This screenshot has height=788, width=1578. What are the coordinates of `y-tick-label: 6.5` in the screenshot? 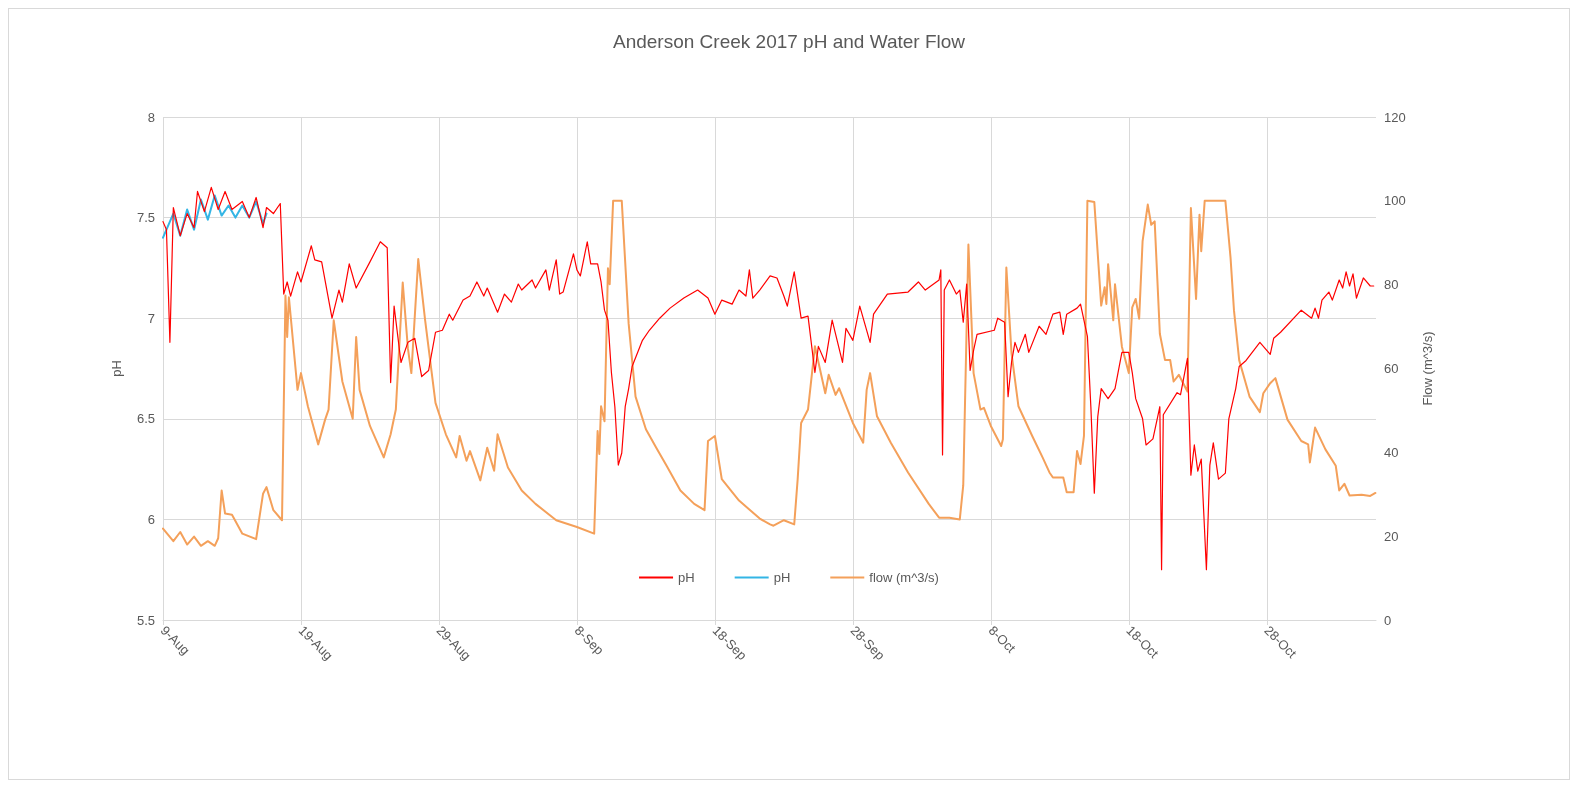 It's located at (145, 419).